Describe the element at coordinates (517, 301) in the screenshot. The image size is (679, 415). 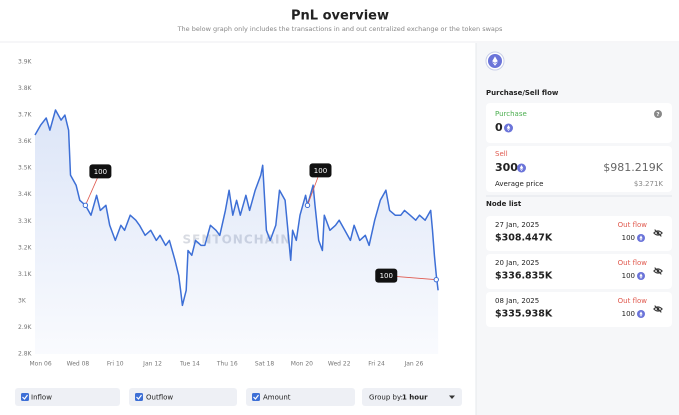
I see `node-date: 08 Jan, 2025` at that location.